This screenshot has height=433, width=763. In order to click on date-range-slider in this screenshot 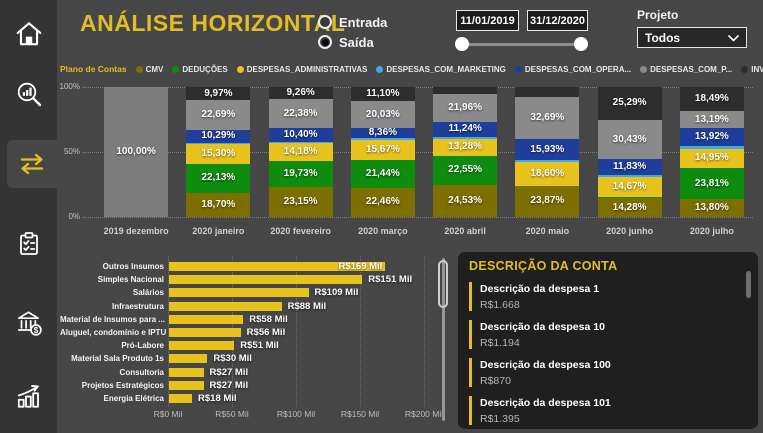, I will do `click(521, 44)`.